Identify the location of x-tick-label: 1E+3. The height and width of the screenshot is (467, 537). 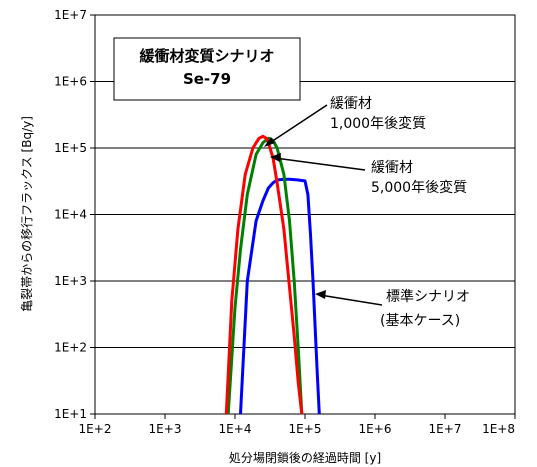
(165, 429).